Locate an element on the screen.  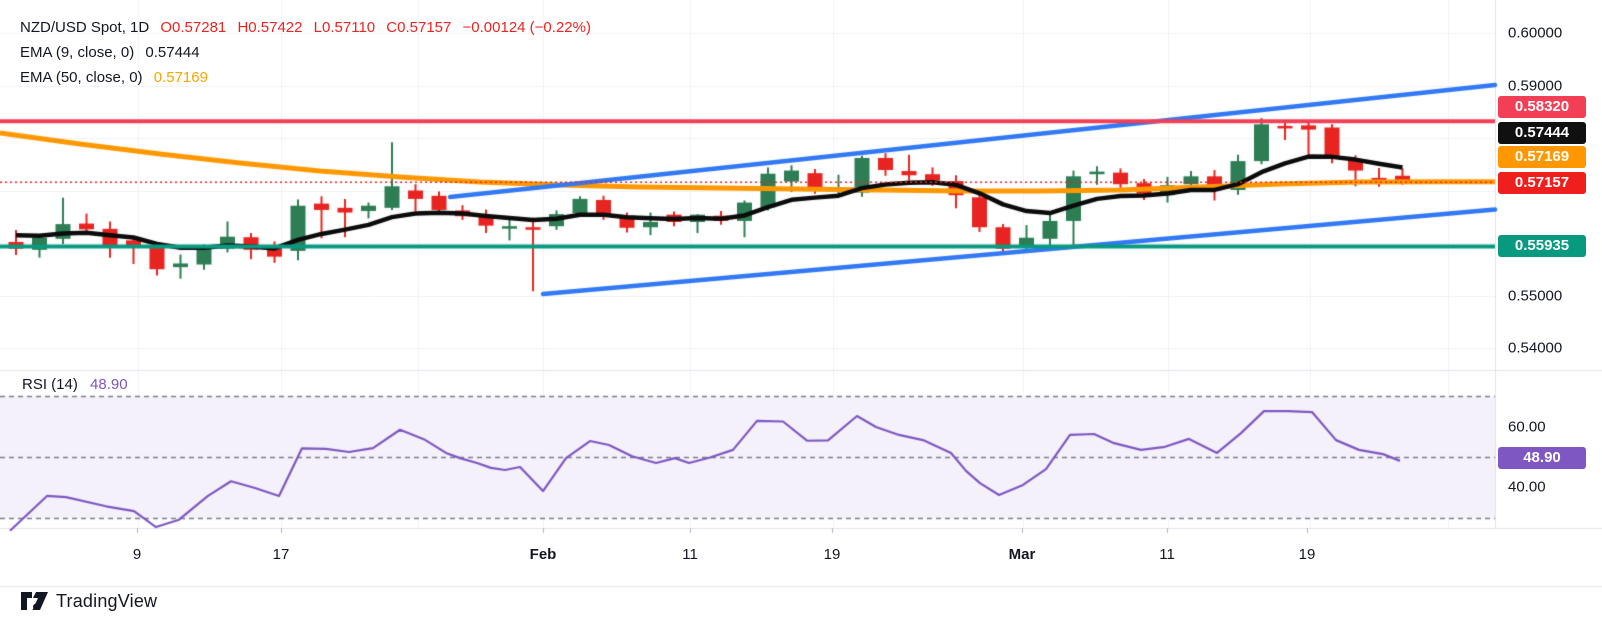
ema9-label: EMA (9, close, 0) is located at coordinates (77, 52).